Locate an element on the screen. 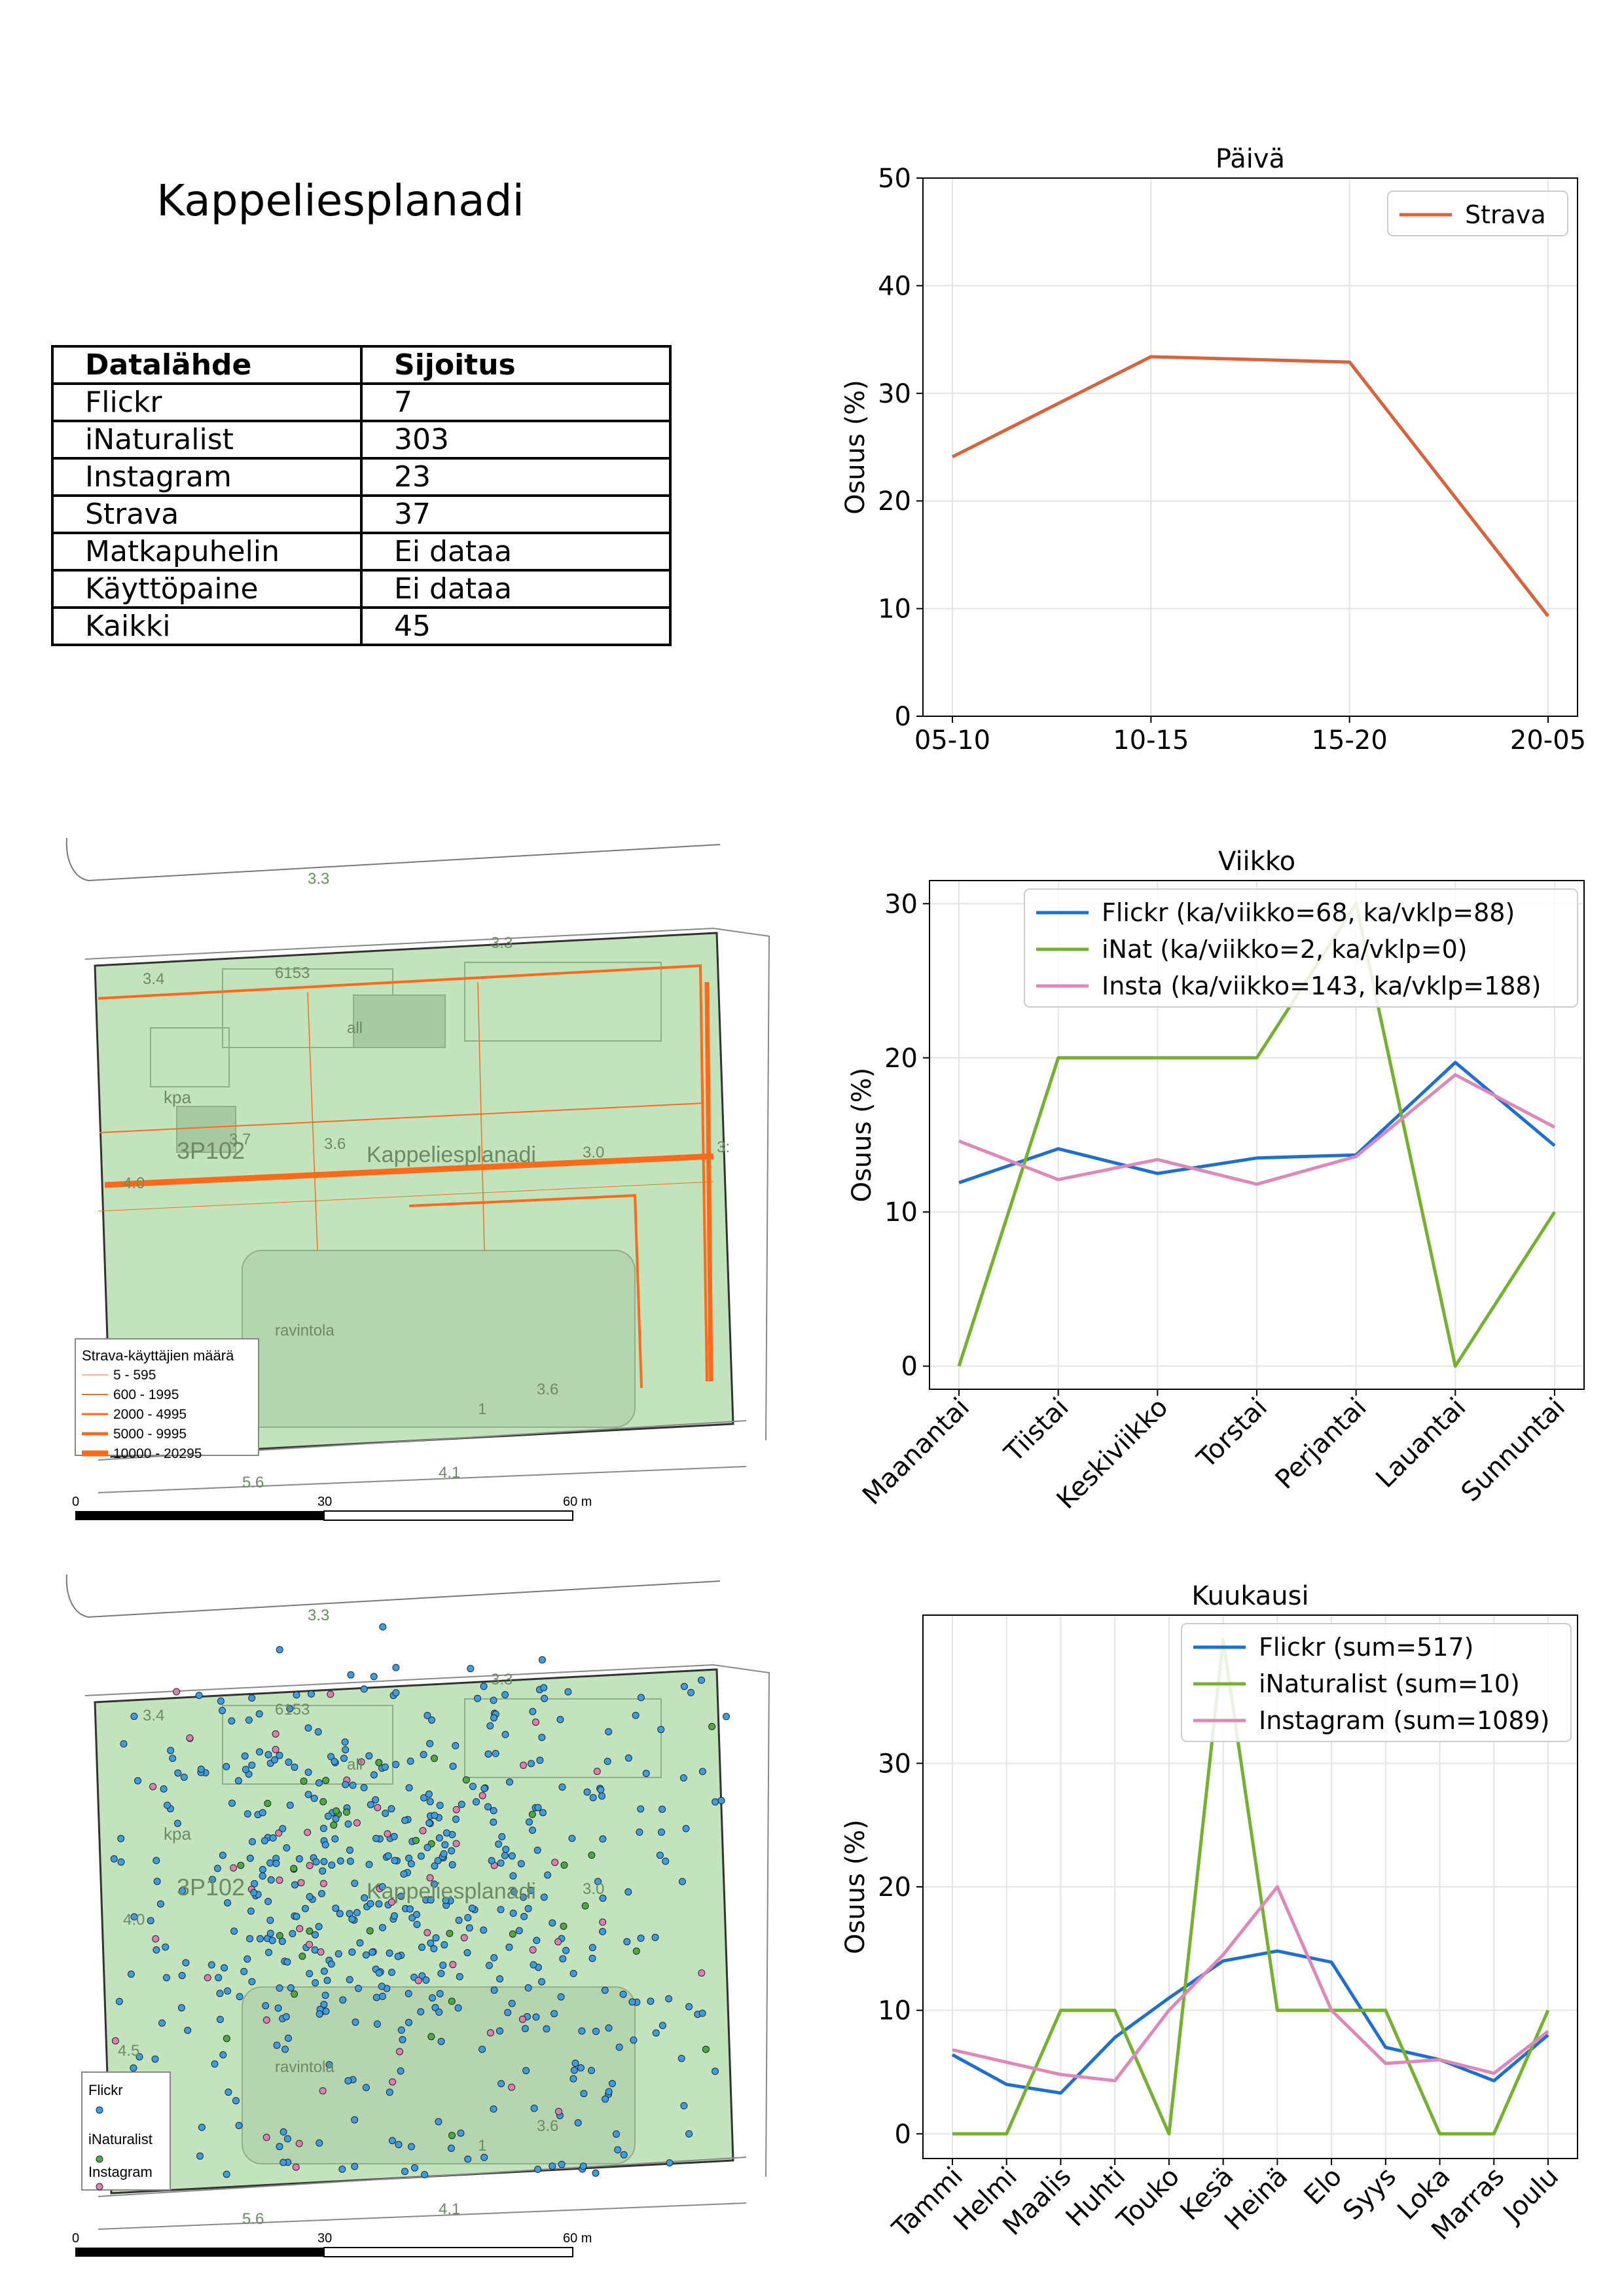 This screenshot has height=2296, width=1624. x-tick-label: Maanantai is located at coordinates (916, 1452).